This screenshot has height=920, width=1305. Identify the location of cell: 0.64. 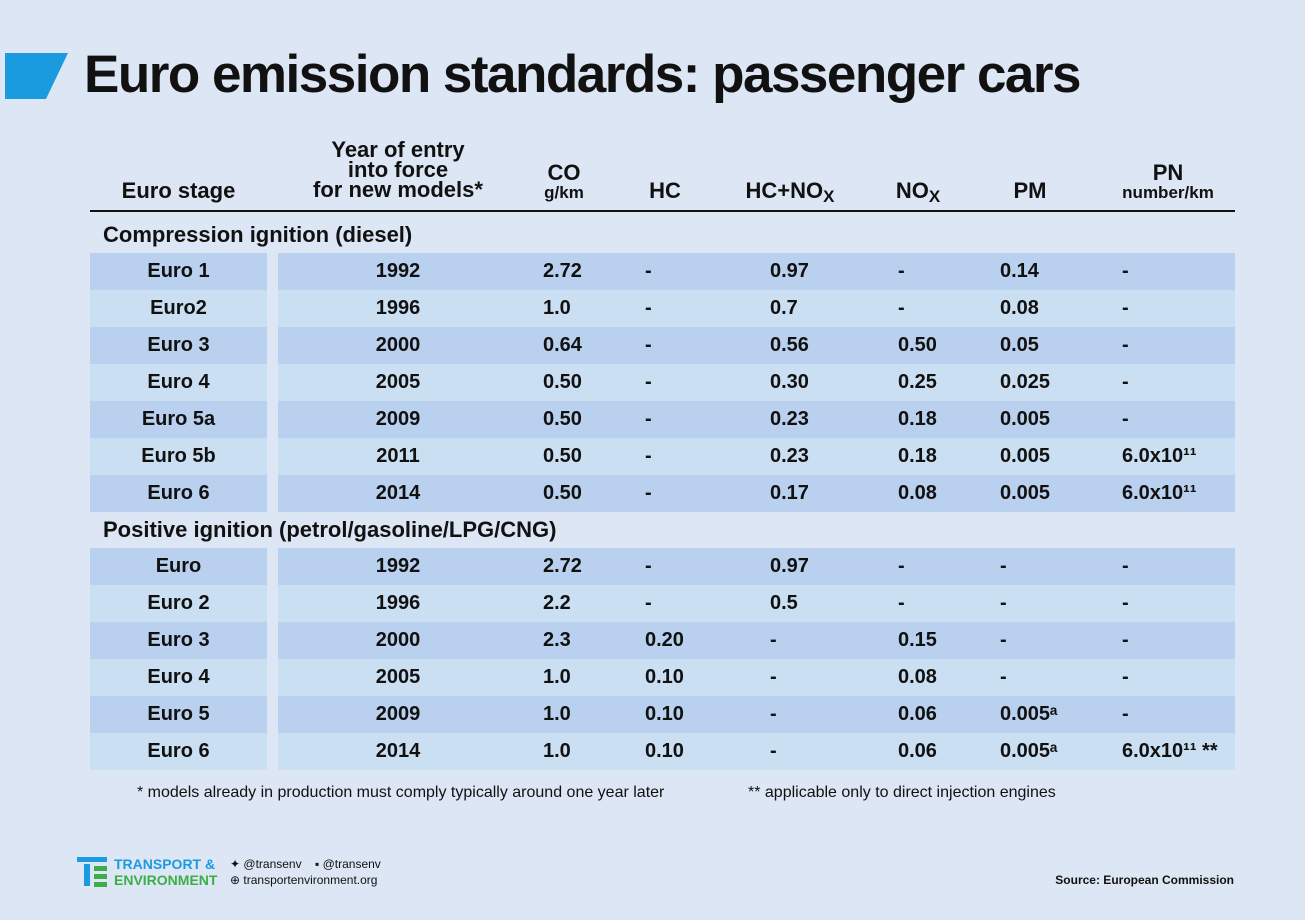
(562, 345).